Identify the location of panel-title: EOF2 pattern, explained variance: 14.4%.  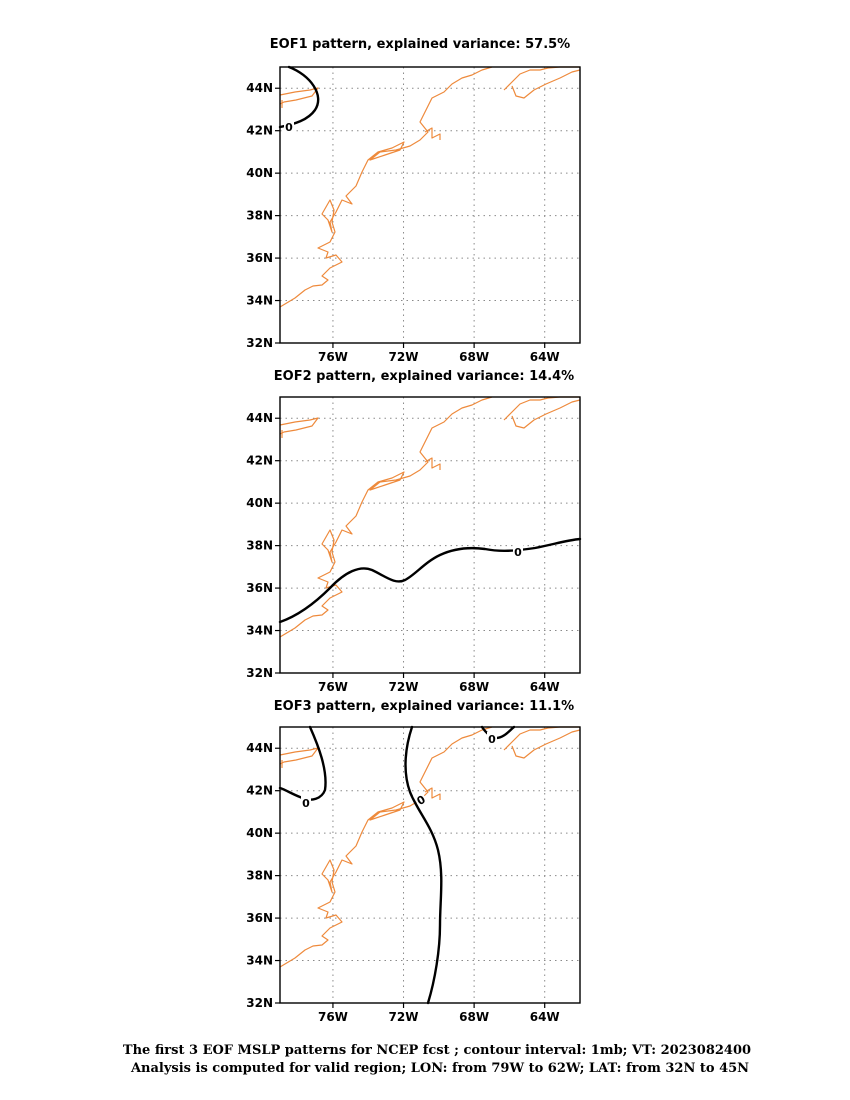
(424, 376).